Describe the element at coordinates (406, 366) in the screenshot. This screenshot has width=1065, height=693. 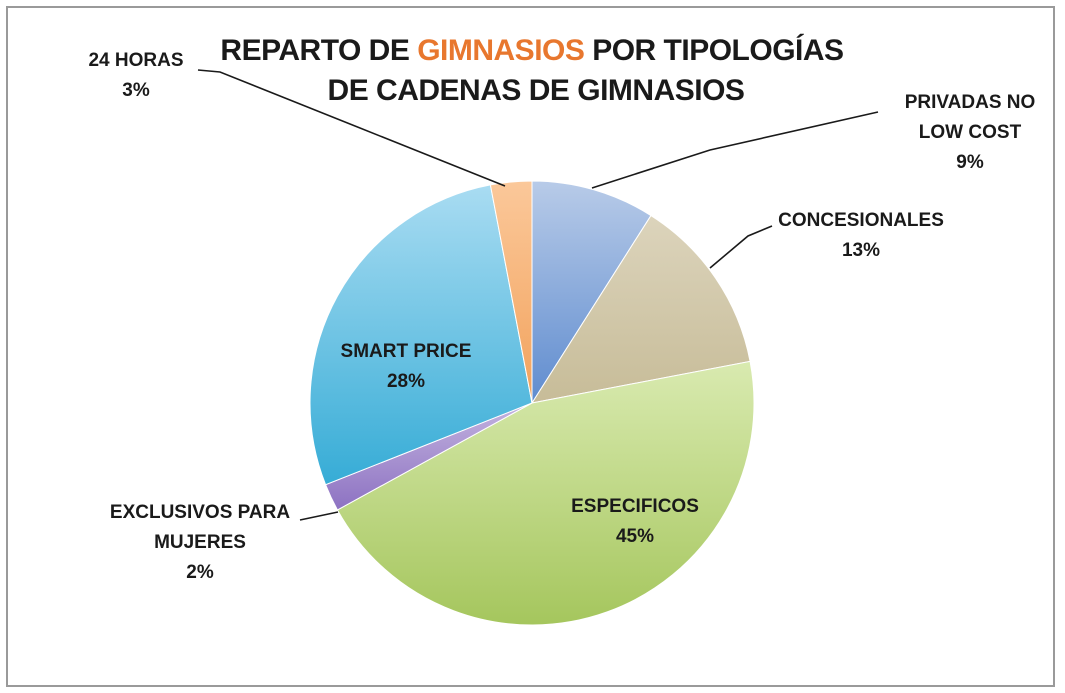
I see `slice-label-smart: SMART PRICE 28%` at that location.